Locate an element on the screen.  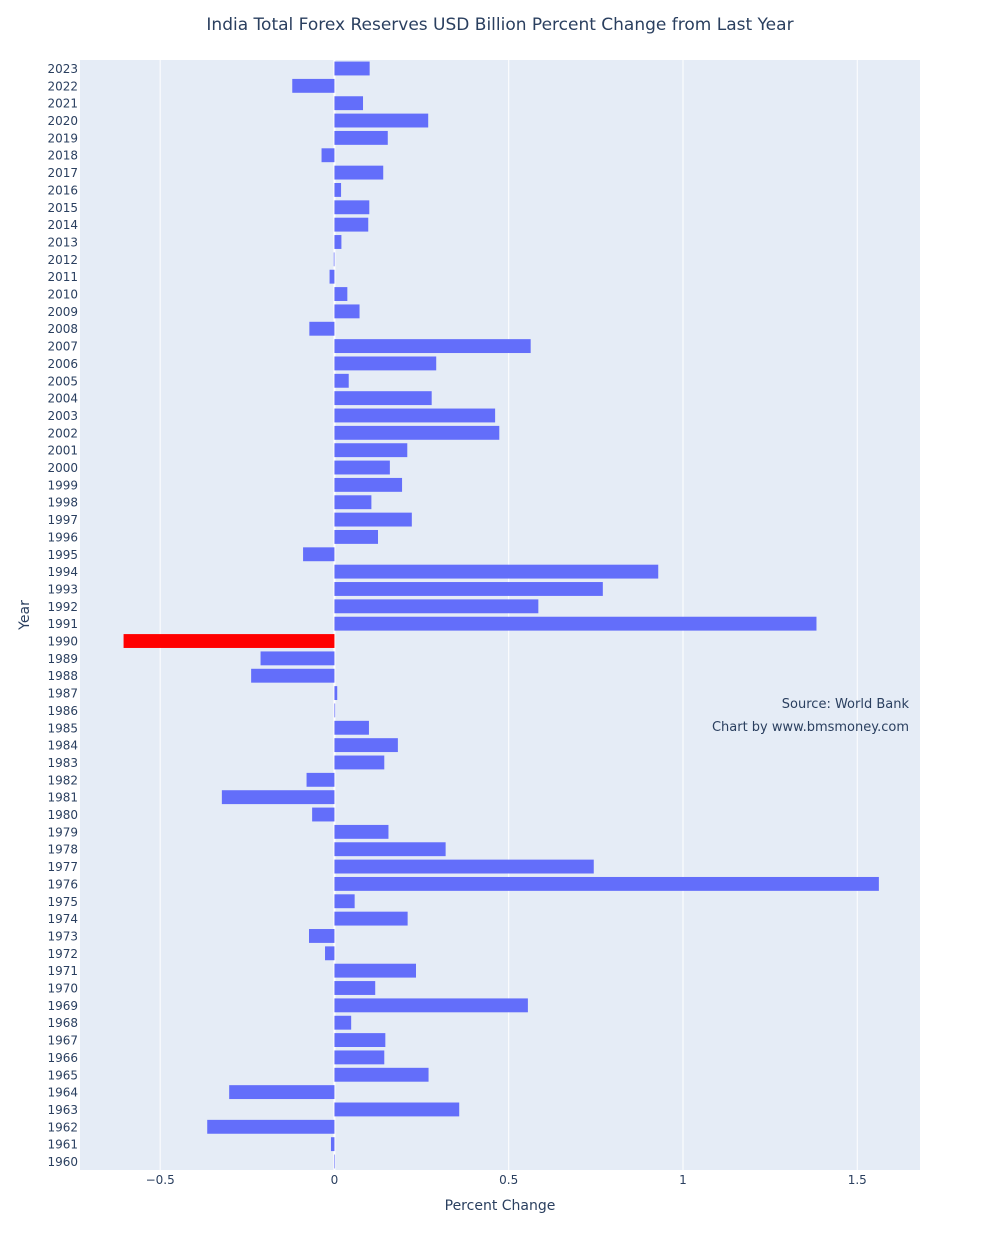
x-tick-label: 1 is located at coordinates (683, 1180).